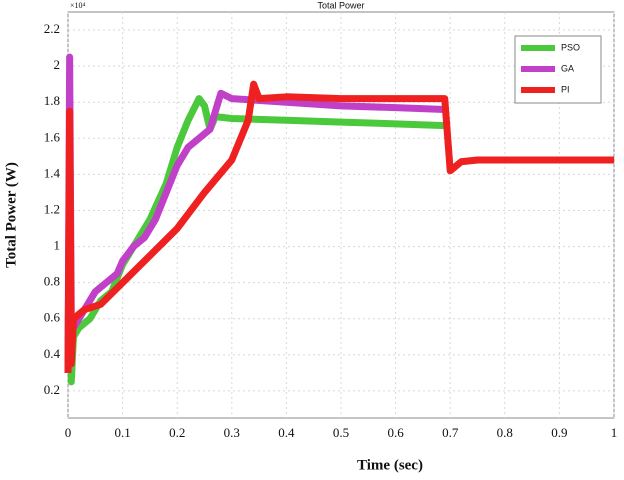 The width and height of the screenshot is (624, 480). I want to click on legend: PSO GA PI, so click(558, 69).